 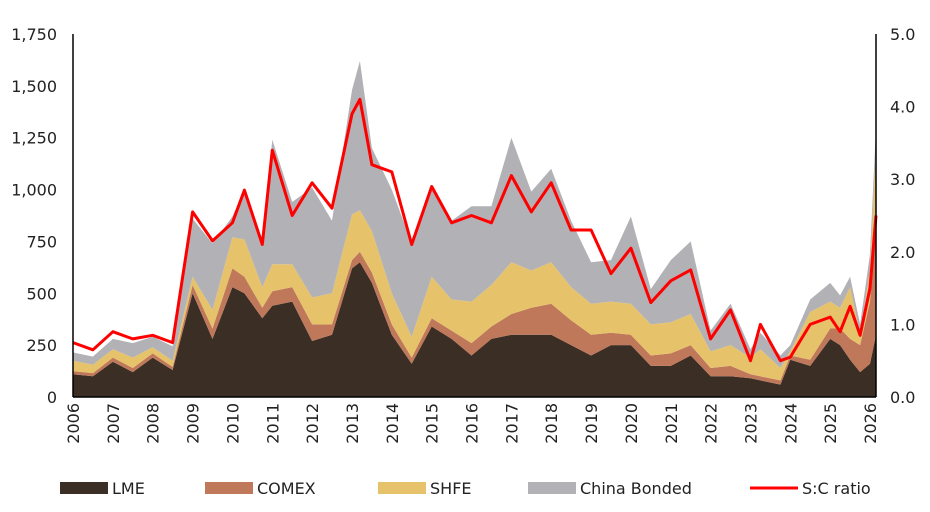 What do you see at coordinates (631, 423) in the screenshot?
I see `x-tick-label: 2020` at bounding box center [631, 423].